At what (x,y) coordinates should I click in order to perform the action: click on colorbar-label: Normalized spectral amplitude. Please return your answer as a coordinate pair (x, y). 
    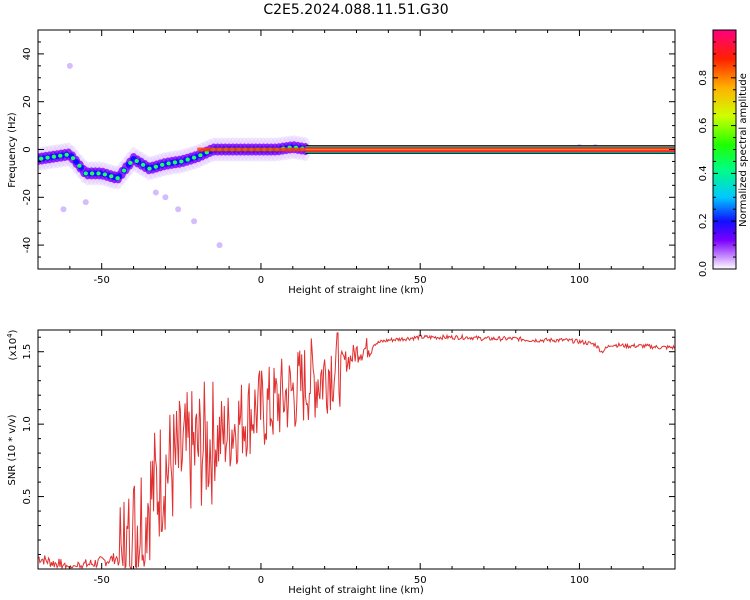
    Looking at the image, I should click on (743, 150).